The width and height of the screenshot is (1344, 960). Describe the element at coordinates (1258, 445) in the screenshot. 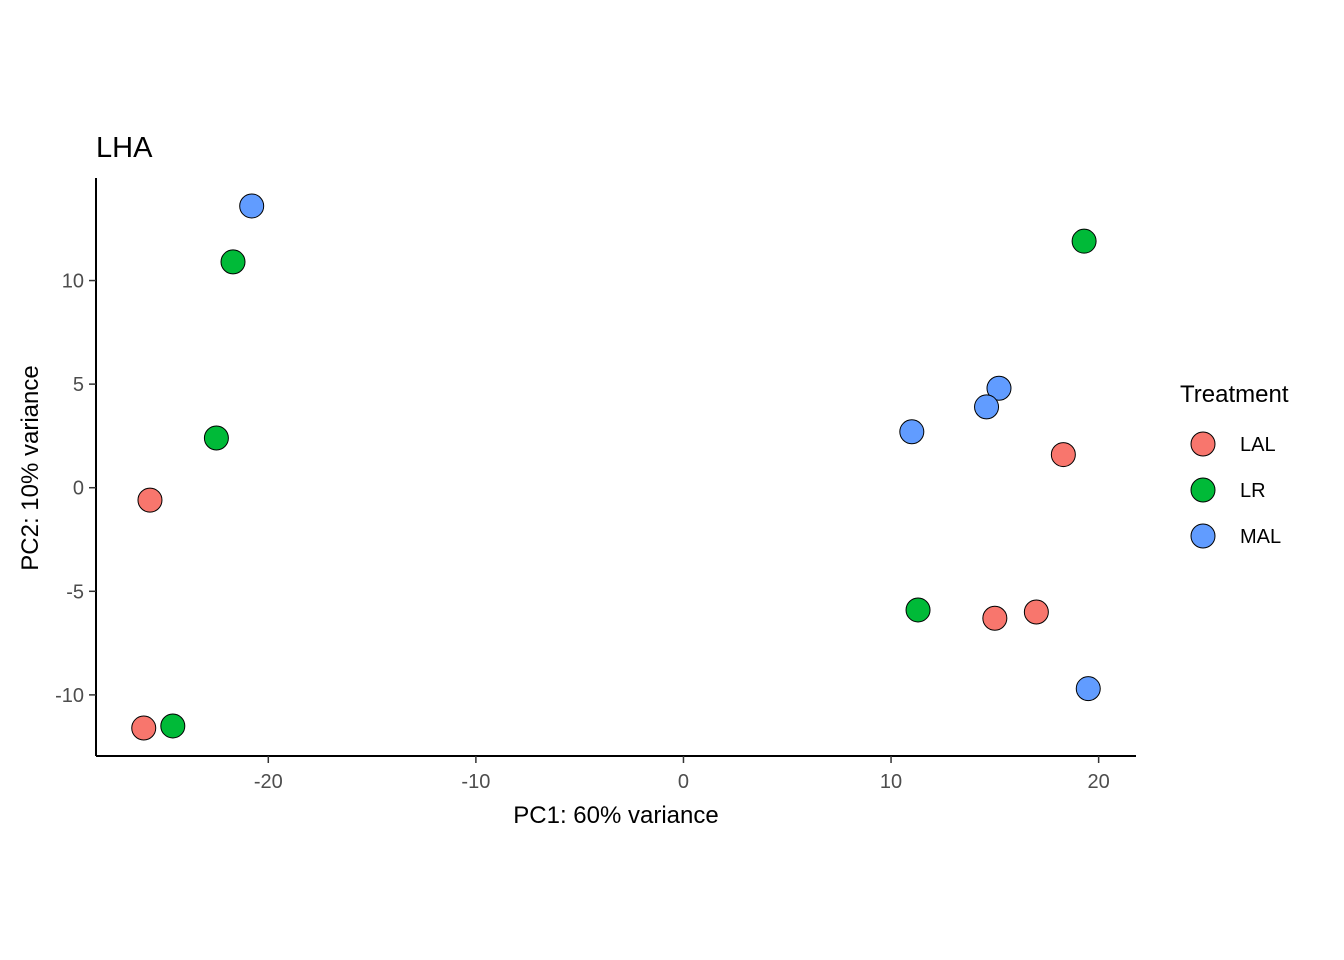

I see `legend-label-lal: LAL` at that location.